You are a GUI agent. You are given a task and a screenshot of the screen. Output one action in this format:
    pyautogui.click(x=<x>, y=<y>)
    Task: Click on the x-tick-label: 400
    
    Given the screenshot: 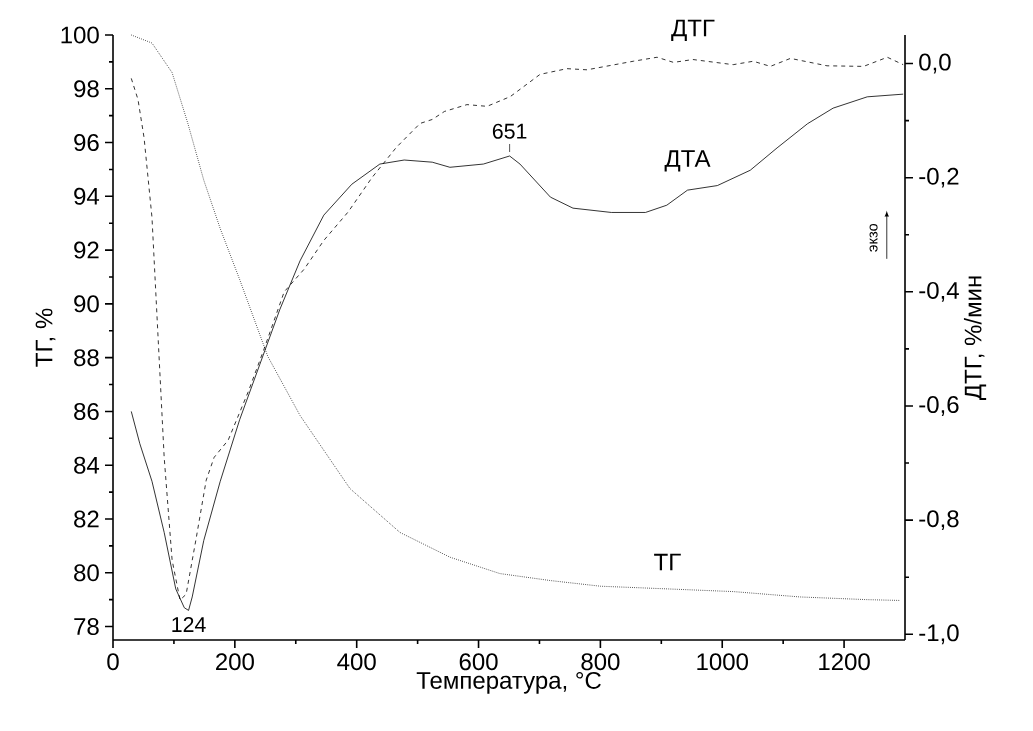 What is the action you would take?
    pyautogui.click(x=356, y=662)
    